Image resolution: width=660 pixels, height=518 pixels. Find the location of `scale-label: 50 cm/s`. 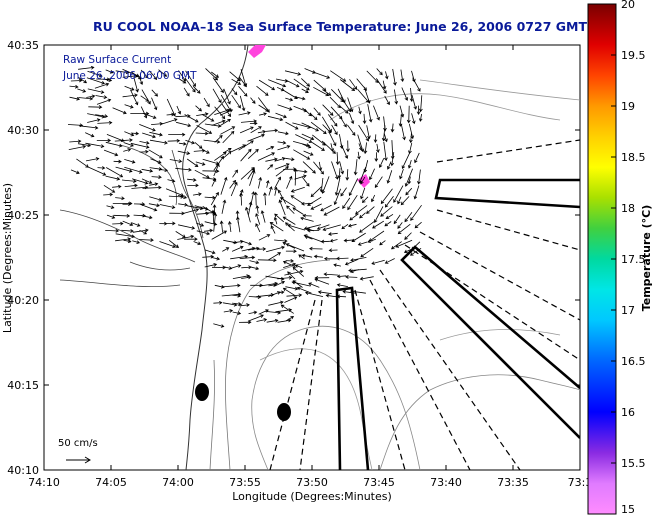

scale-label: 50 cm/s is located at coordinates (78, 443).